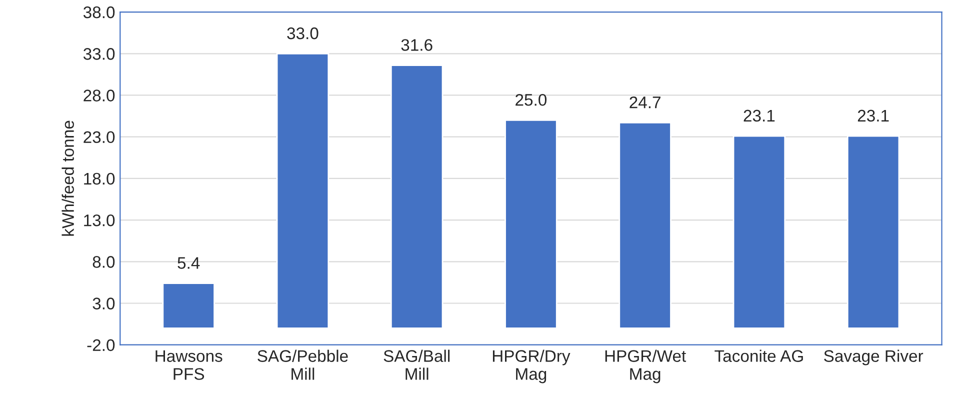  What do you see at coordinates (189, 365) in the screenshot?
I see `x-tick-label: Hawsons PFS` at bounding box center [189, 365].